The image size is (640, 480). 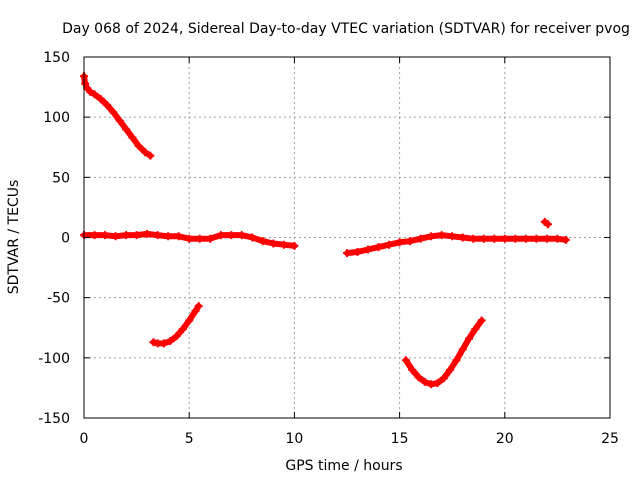 I want to click on x-tick-label: 0, so click(x=84, y=439).